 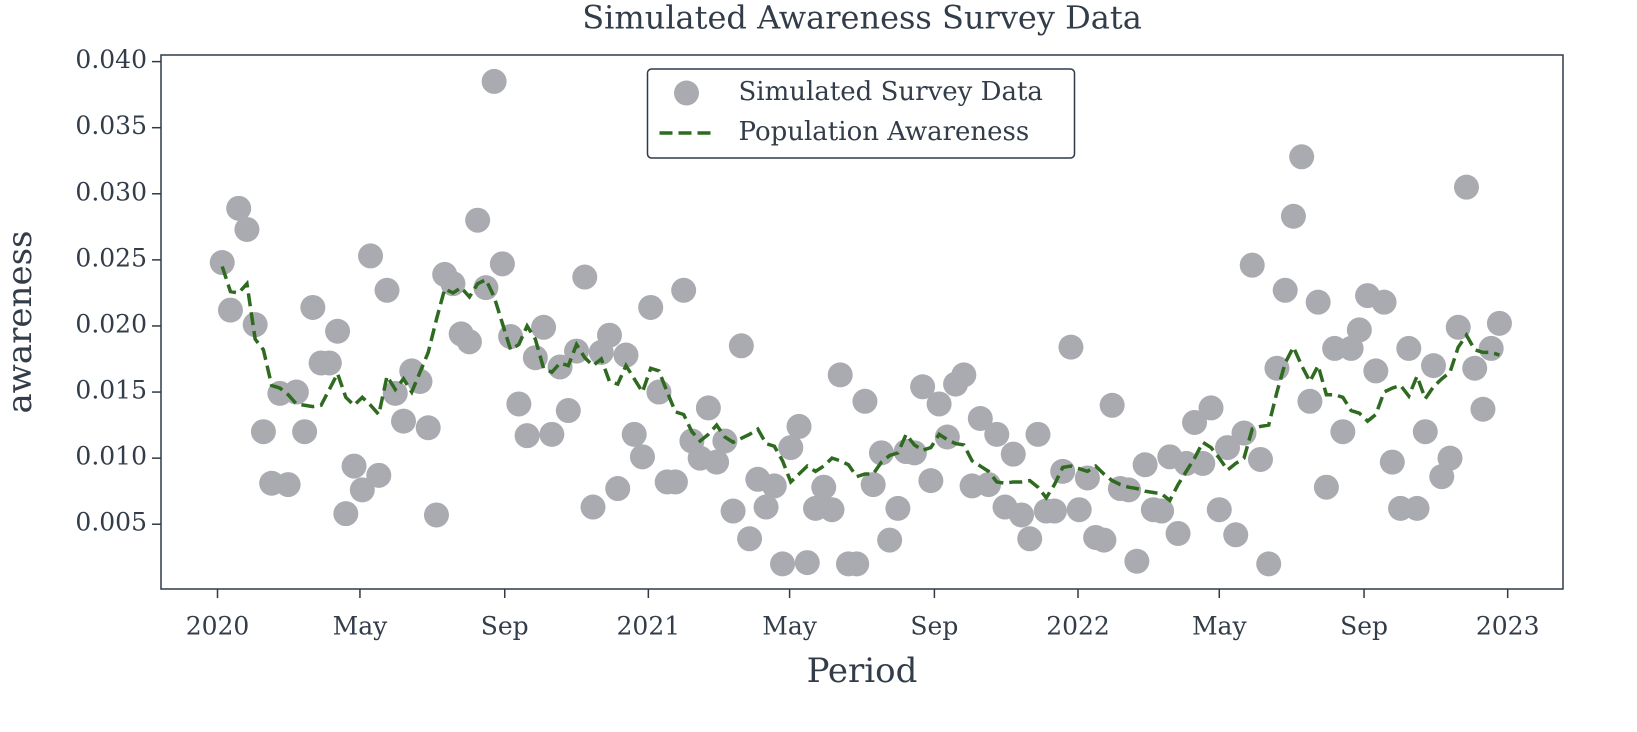 What do you see at coordinates (111, 323) in the screenshot?
I see `y-tick-label: 0.020` at bounding box center [111, 323].